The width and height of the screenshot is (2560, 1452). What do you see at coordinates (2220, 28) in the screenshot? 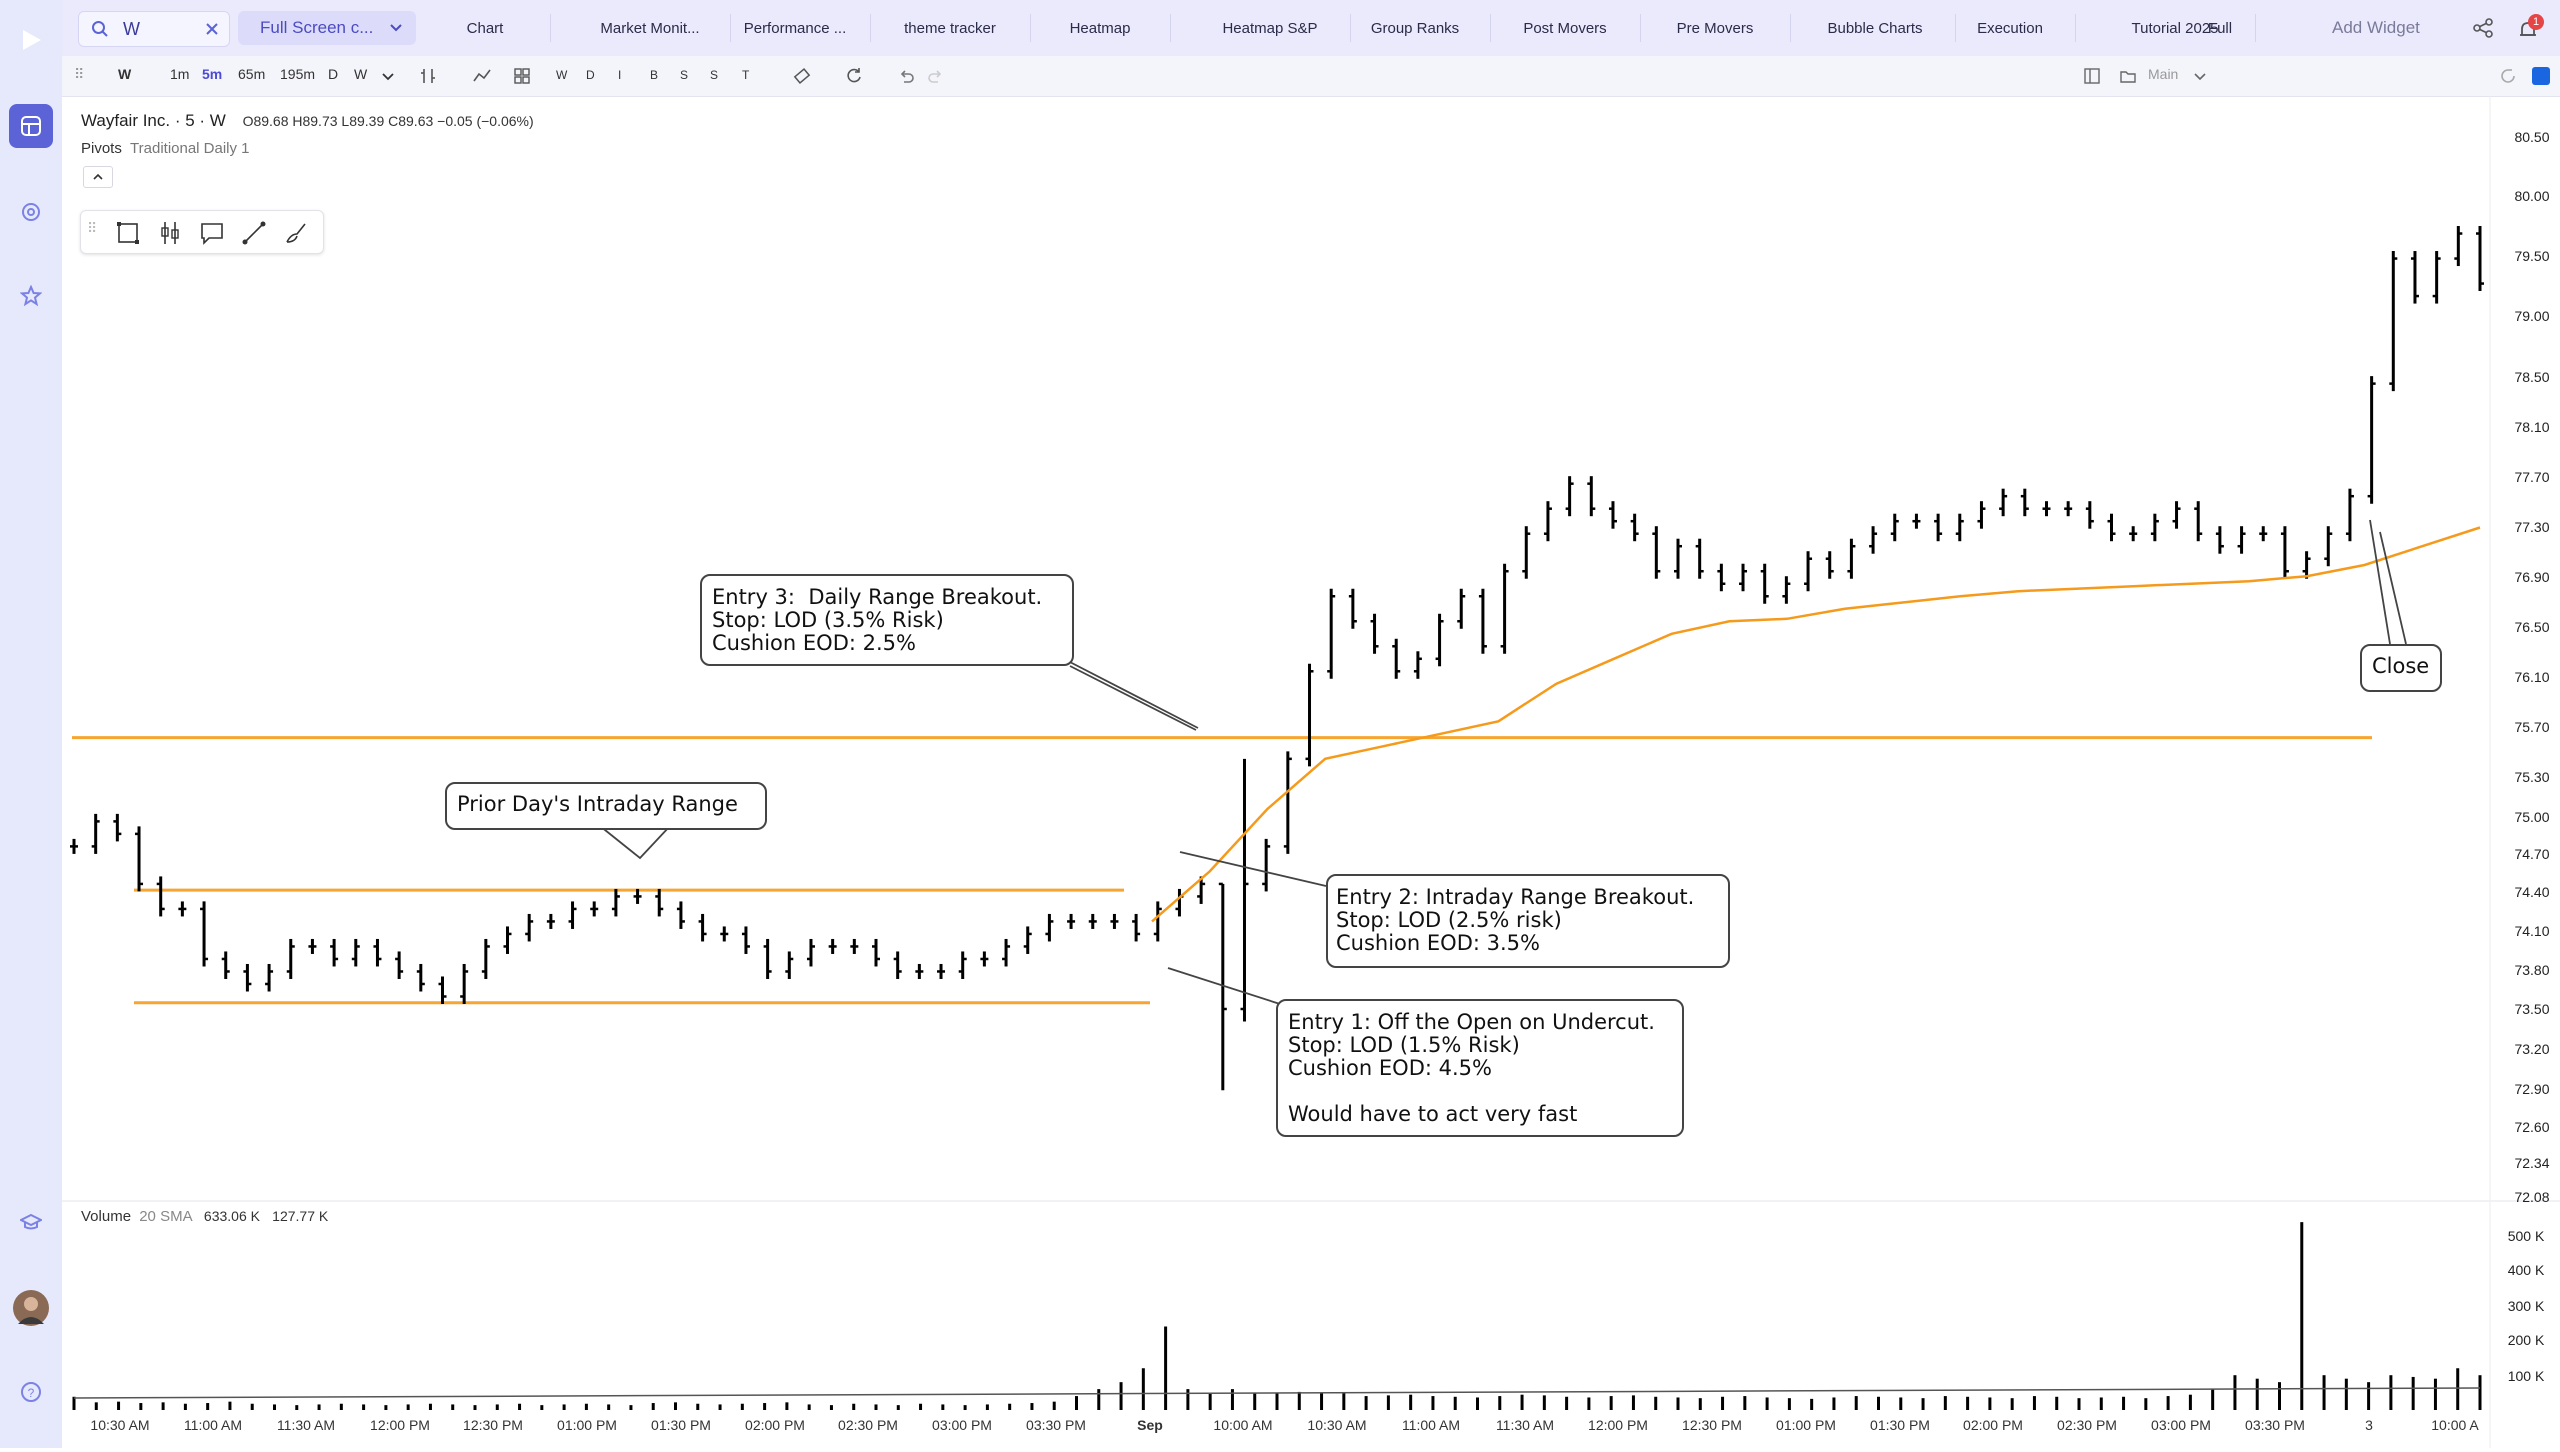
I see `tab-full: Full` at bounding box center [2220, 28].